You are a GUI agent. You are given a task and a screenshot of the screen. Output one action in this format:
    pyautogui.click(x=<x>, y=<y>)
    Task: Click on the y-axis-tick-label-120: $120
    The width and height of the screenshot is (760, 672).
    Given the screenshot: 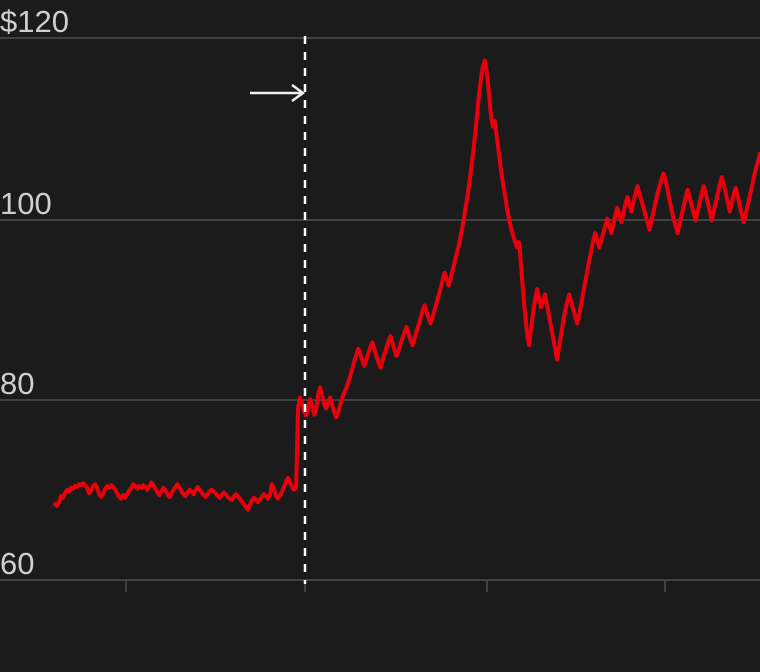 What is the action you would take?
    pyautogui.click(x=34, y=21)
    